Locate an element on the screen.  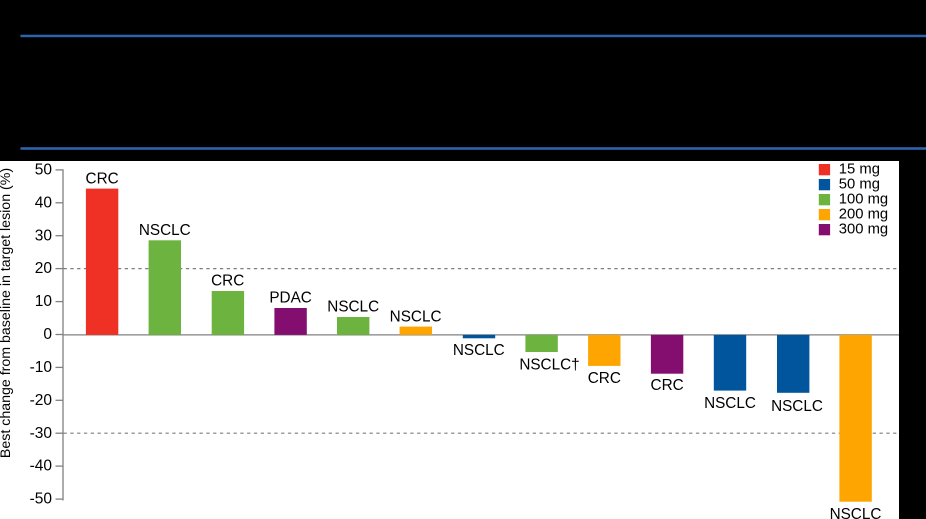
svg-text: 15 mg is located at coordinates (859, 169).